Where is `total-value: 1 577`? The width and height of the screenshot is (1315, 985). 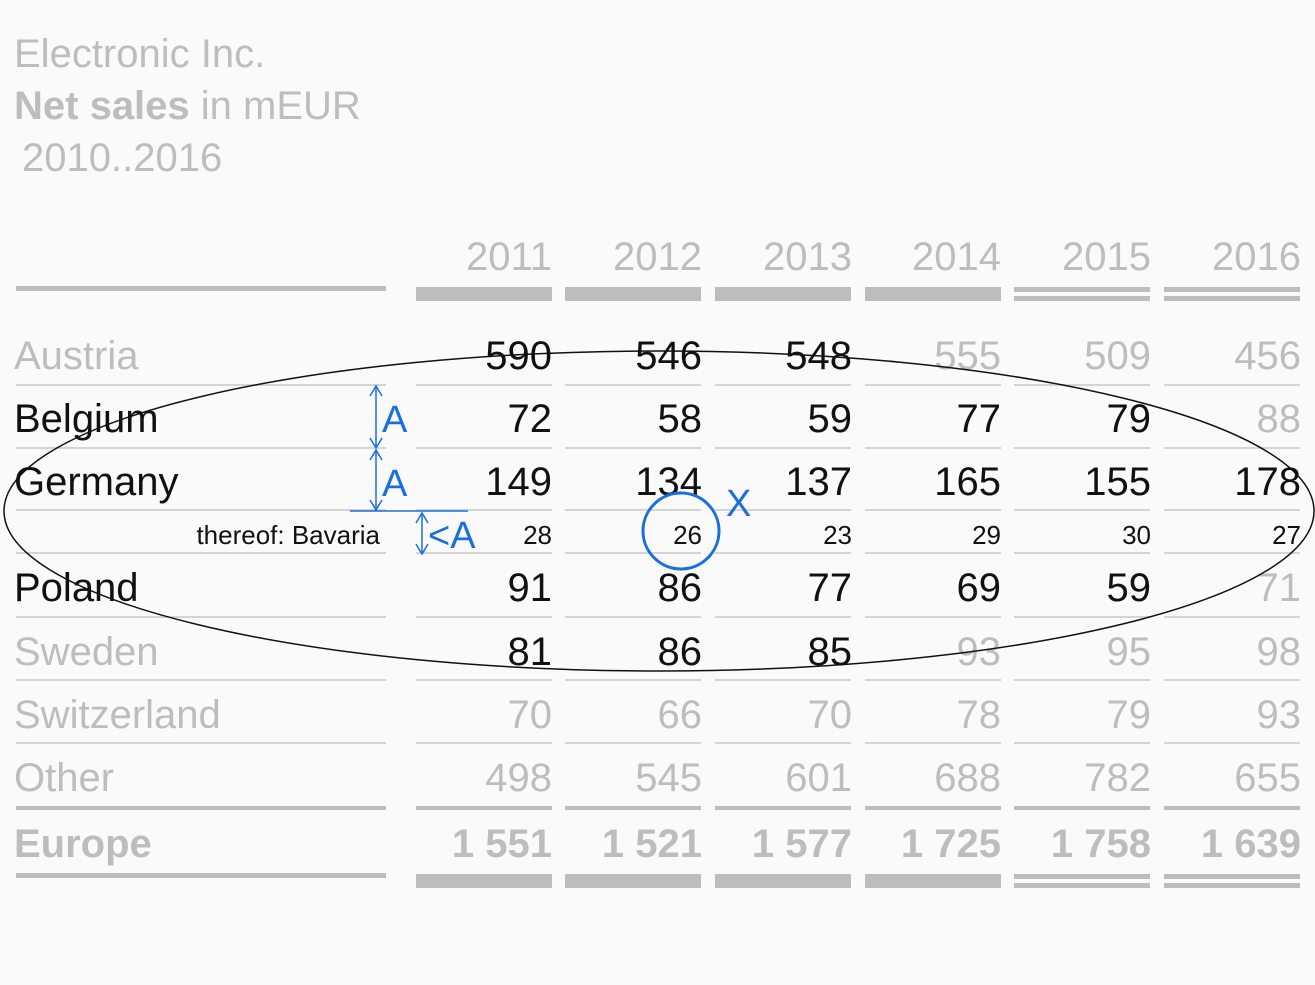
total-value: 1 577 is located at coordinates (801, 844).